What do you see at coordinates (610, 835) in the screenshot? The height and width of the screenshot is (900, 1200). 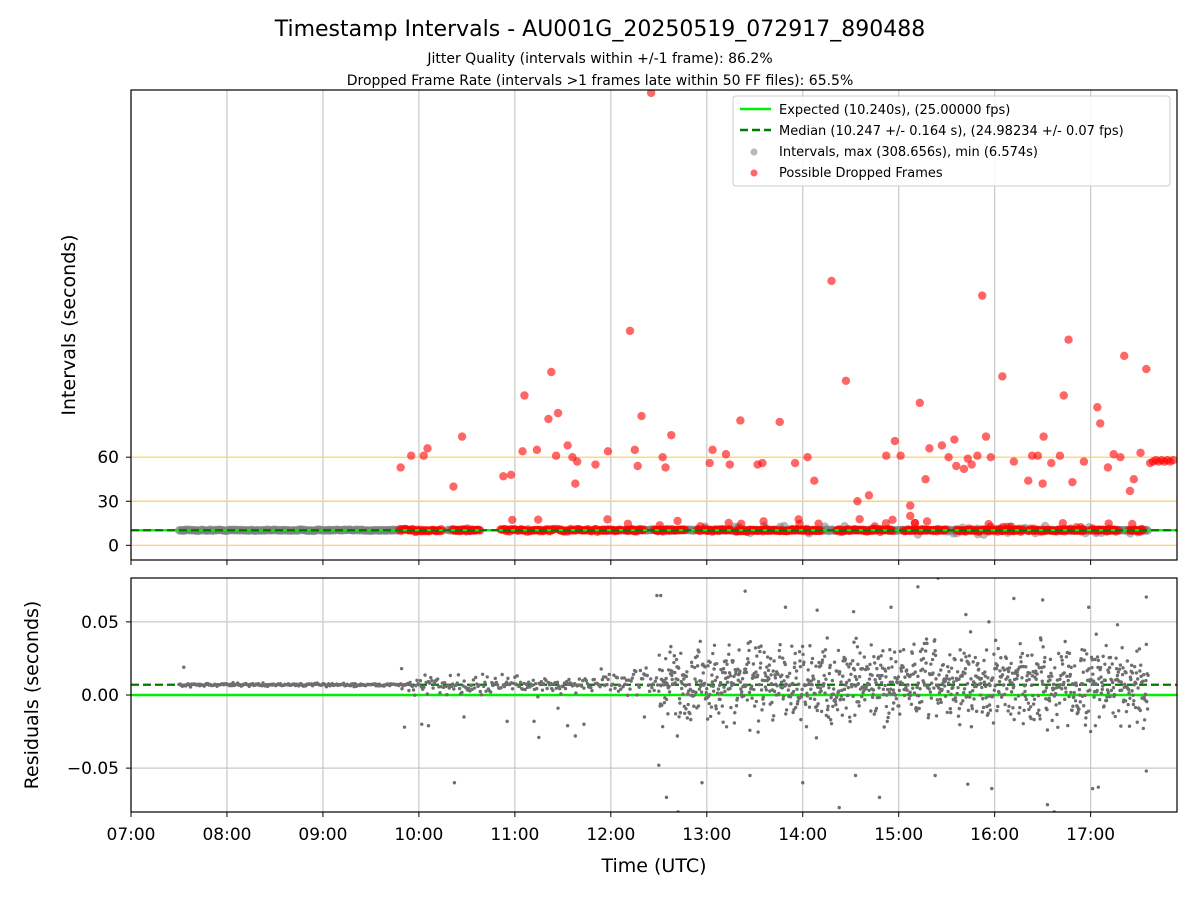 I see `x-tick-label: 12:00` at bounding box center [610, 835].